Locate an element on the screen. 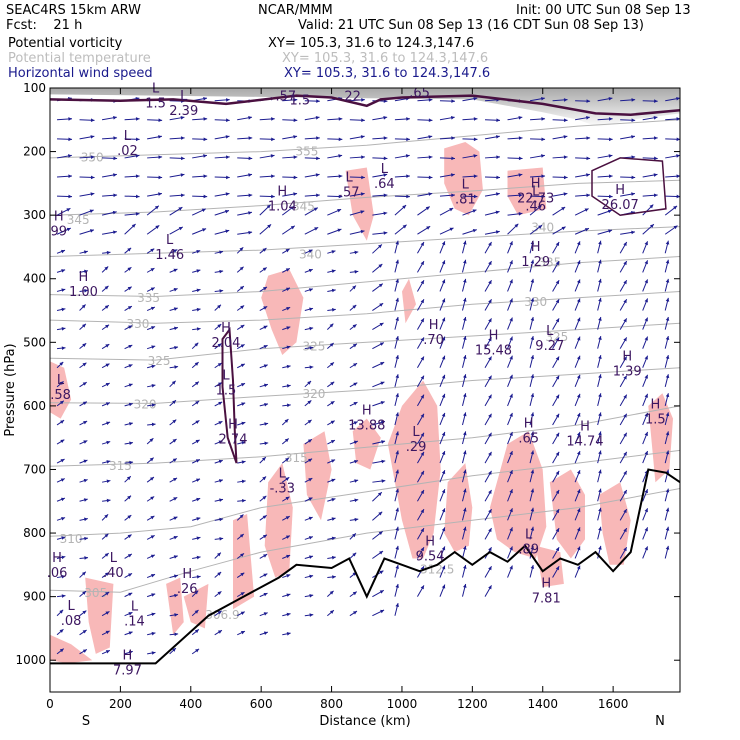 The width and height of the screenshot is (740, 740). extremum-value: 1.46 is located at coordinates (169, 255).